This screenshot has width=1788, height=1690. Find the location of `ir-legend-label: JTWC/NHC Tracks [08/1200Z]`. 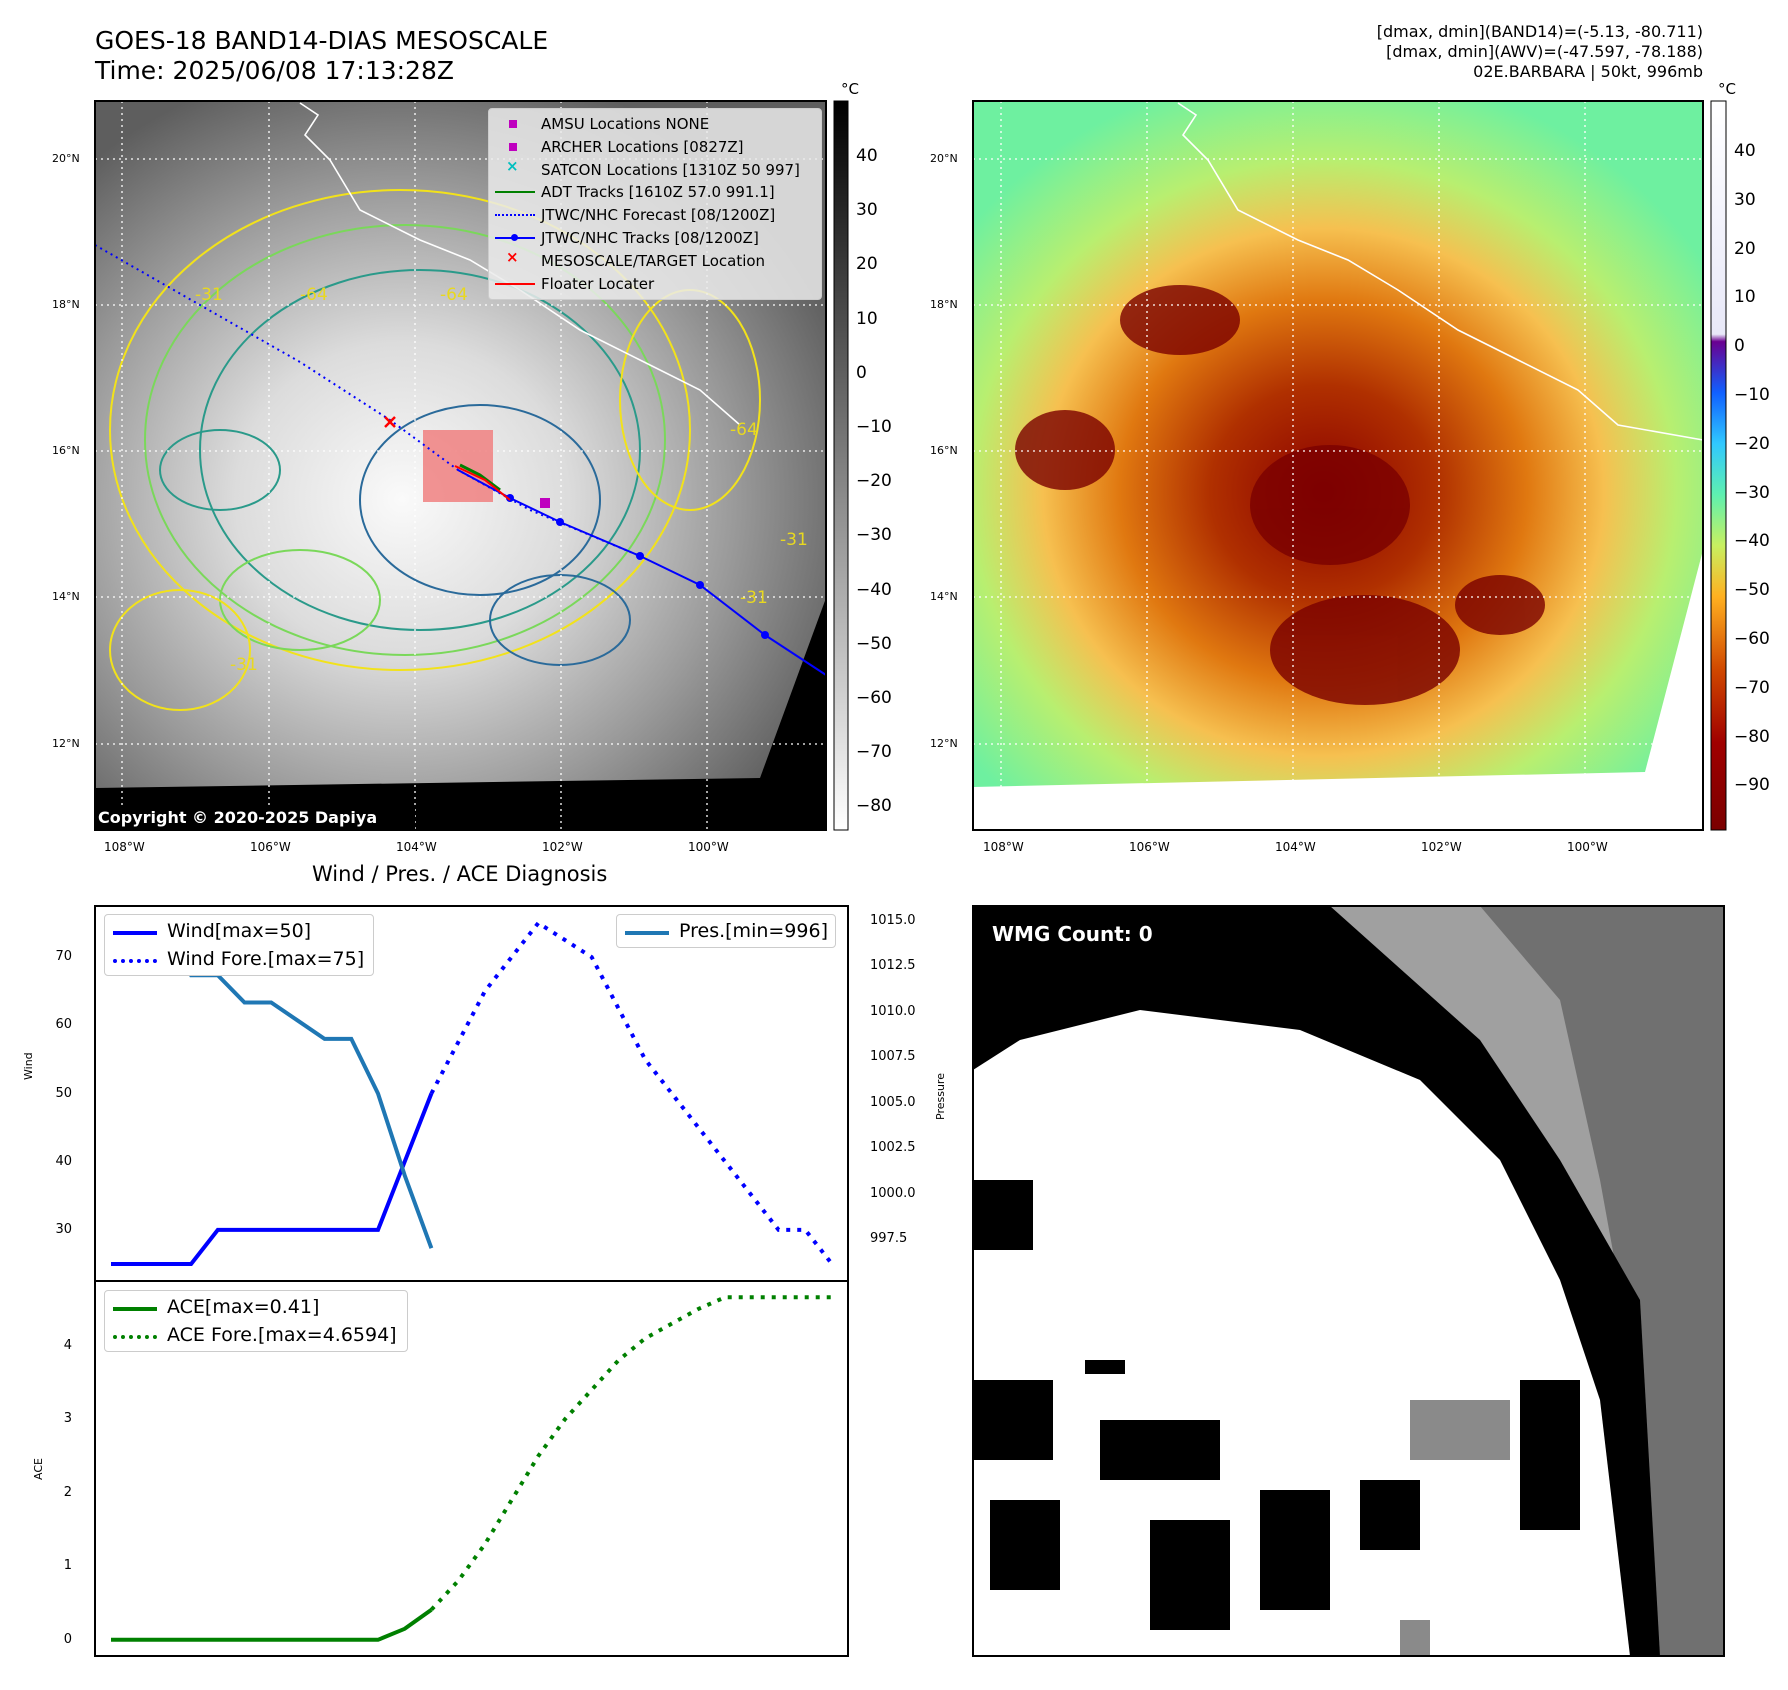

ir-legend-label: JTWC/NHC Tracks [08/1200Z] is located at coordinates (650, 238).